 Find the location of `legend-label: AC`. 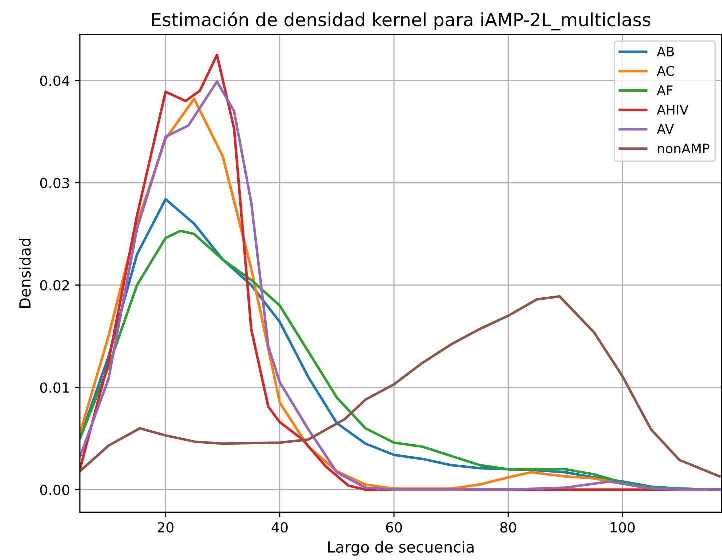

legend-label: AC is located at coordinates (665, 71).